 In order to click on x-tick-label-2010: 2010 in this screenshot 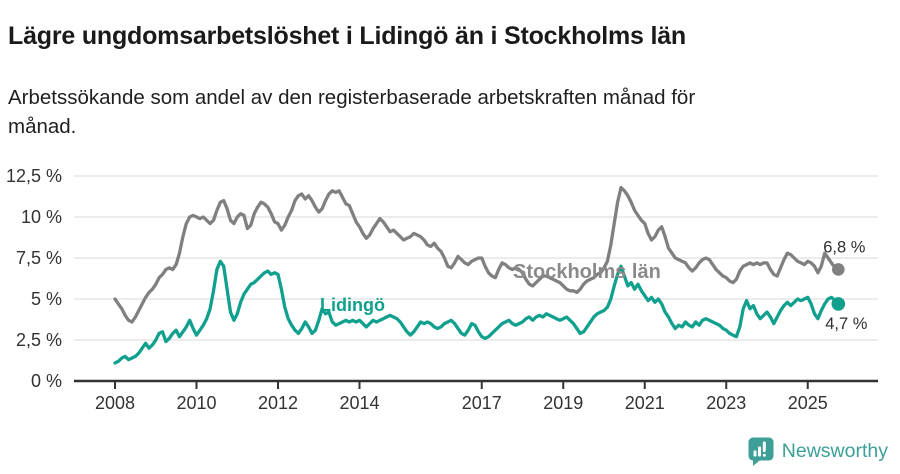, I will do `click(196, 403)`.